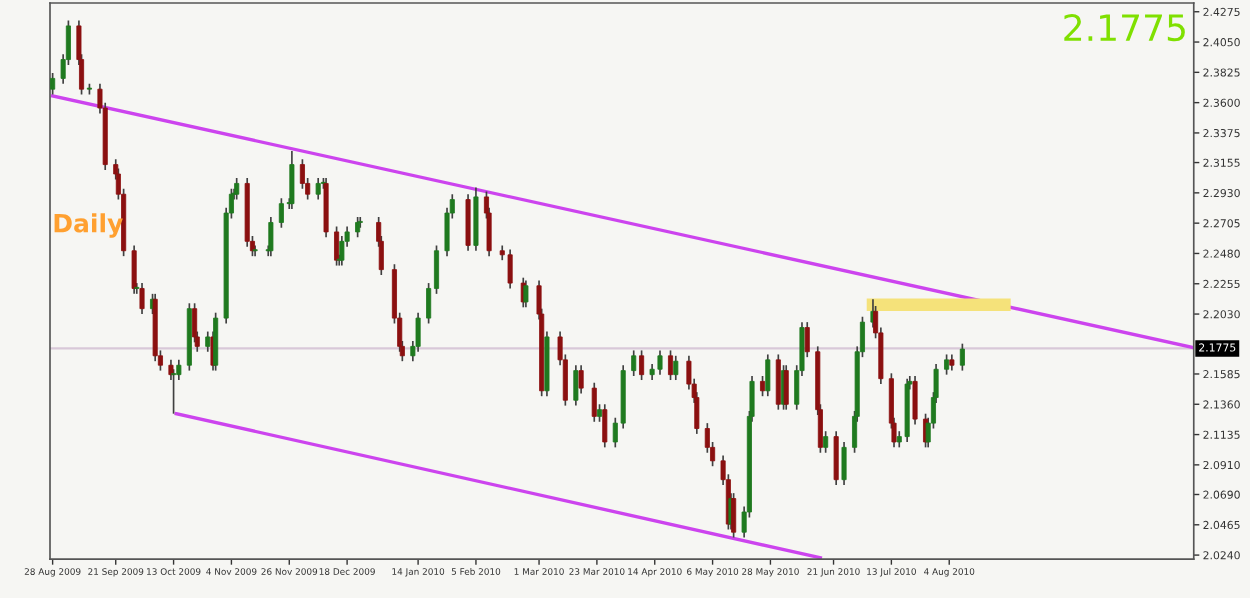 The height and width of the screenshot is (598, 1250). Describe the element at coordinates (1124, 27) in the screenshot. I see `annotation: 2.1775` at that location.